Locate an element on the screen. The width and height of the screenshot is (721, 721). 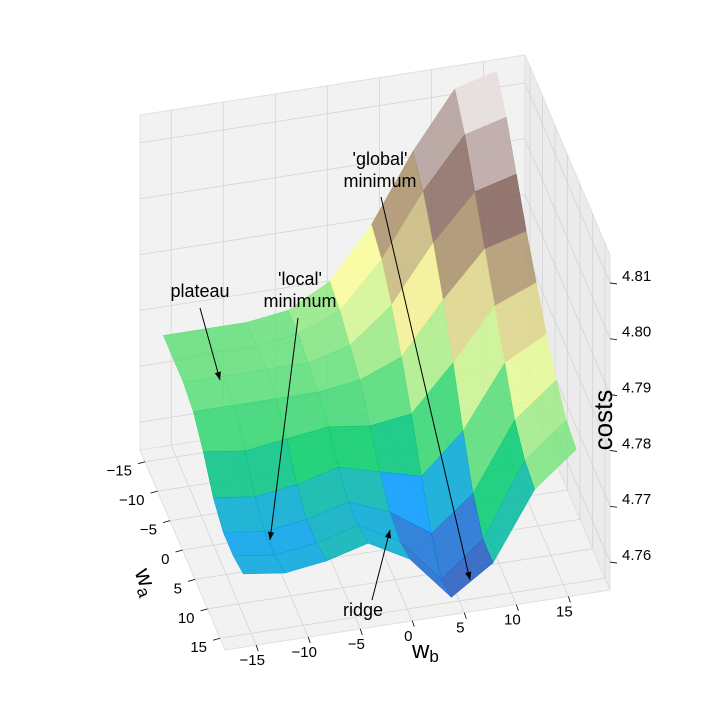
surface-patch is located at coordinates (259, 564).